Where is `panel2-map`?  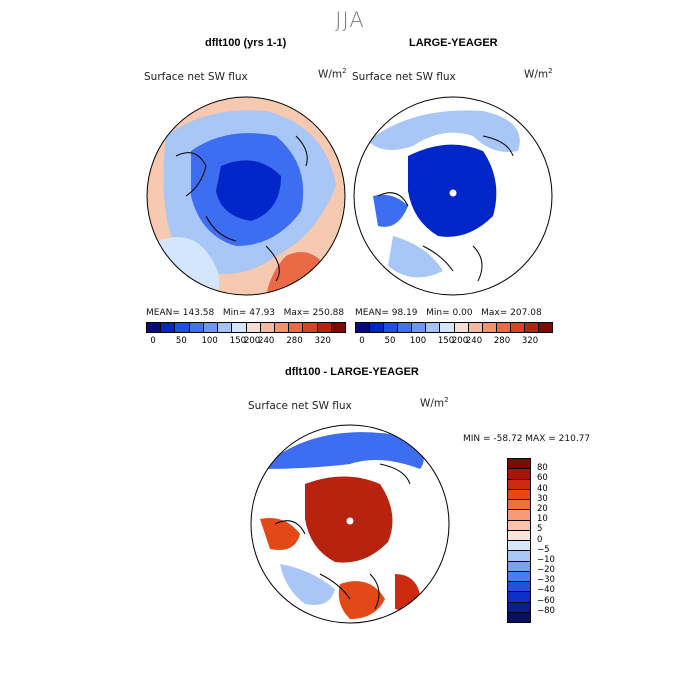
panel2-map is located at coordinates (453, 196).